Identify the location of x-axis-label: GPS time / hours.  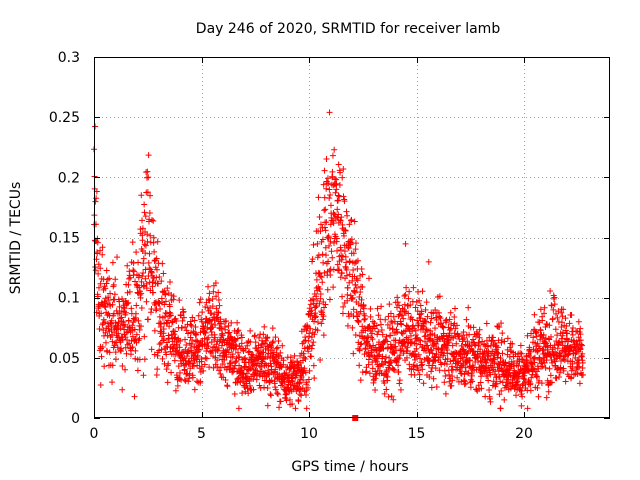
(349, 467).